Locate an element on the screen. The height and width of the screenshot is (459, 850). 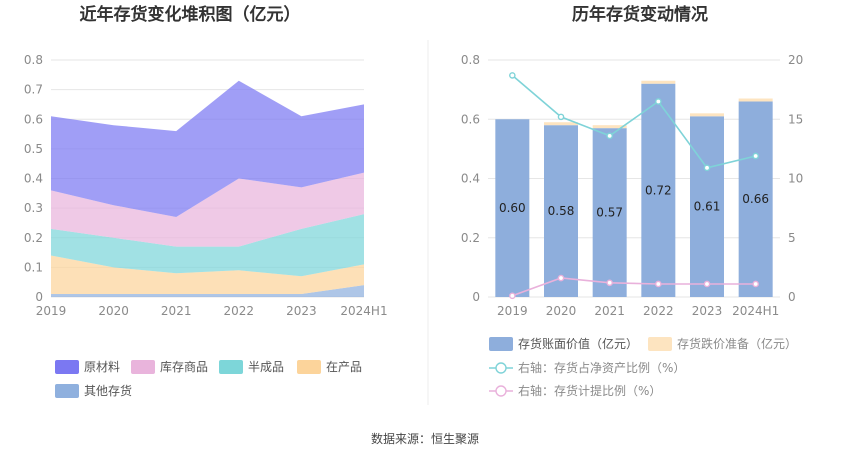
legend-label-book: 存货账面价值（亿元） is located at coordinates (578, 343).